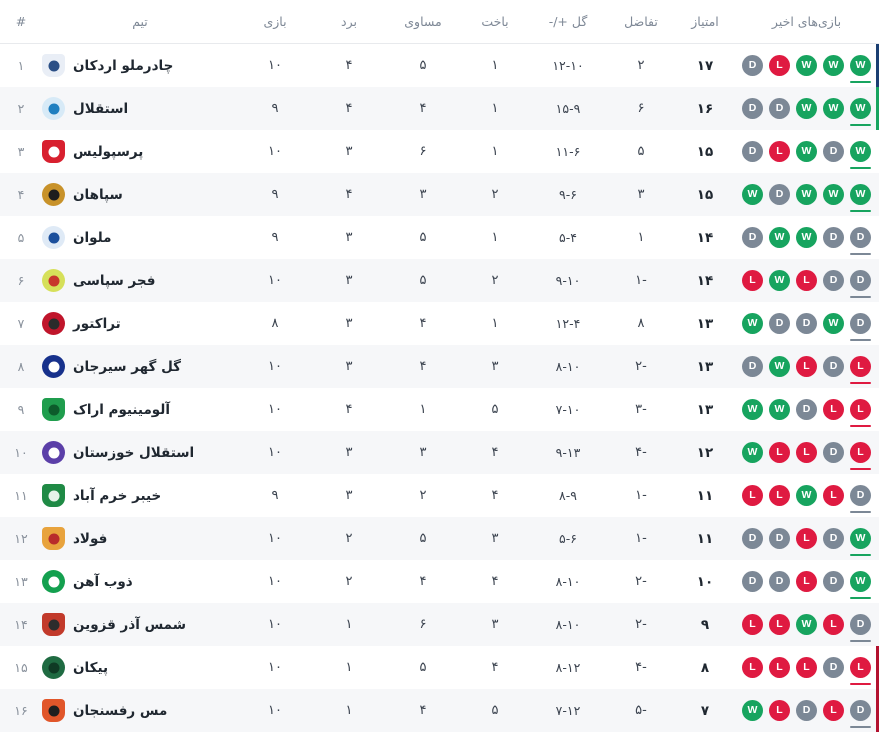 The image size is (879, 734). Describe the element at coordinates (495, 21) in the screenshot. I see `column-header-loss: باخت` at that location.